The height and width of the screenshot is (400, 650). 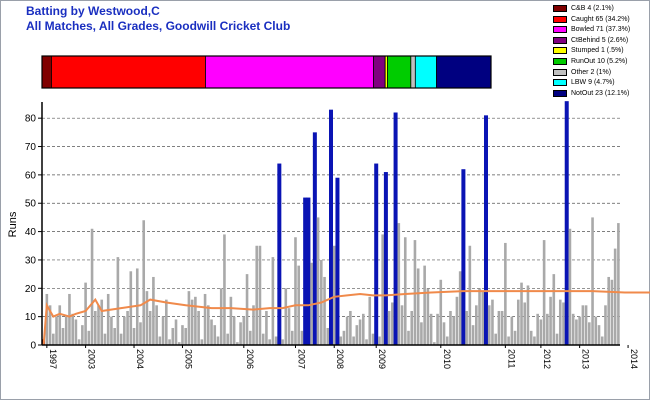 I want to click on y-tick-label: 50, so click(x=31, y=204).